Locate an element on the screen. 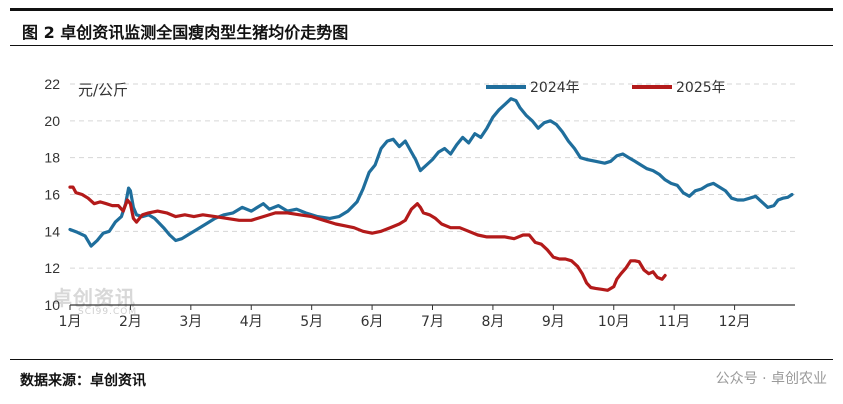 The image size is (843, 404). legend-label-1: 2025年 is located at coordinates (701, 88).